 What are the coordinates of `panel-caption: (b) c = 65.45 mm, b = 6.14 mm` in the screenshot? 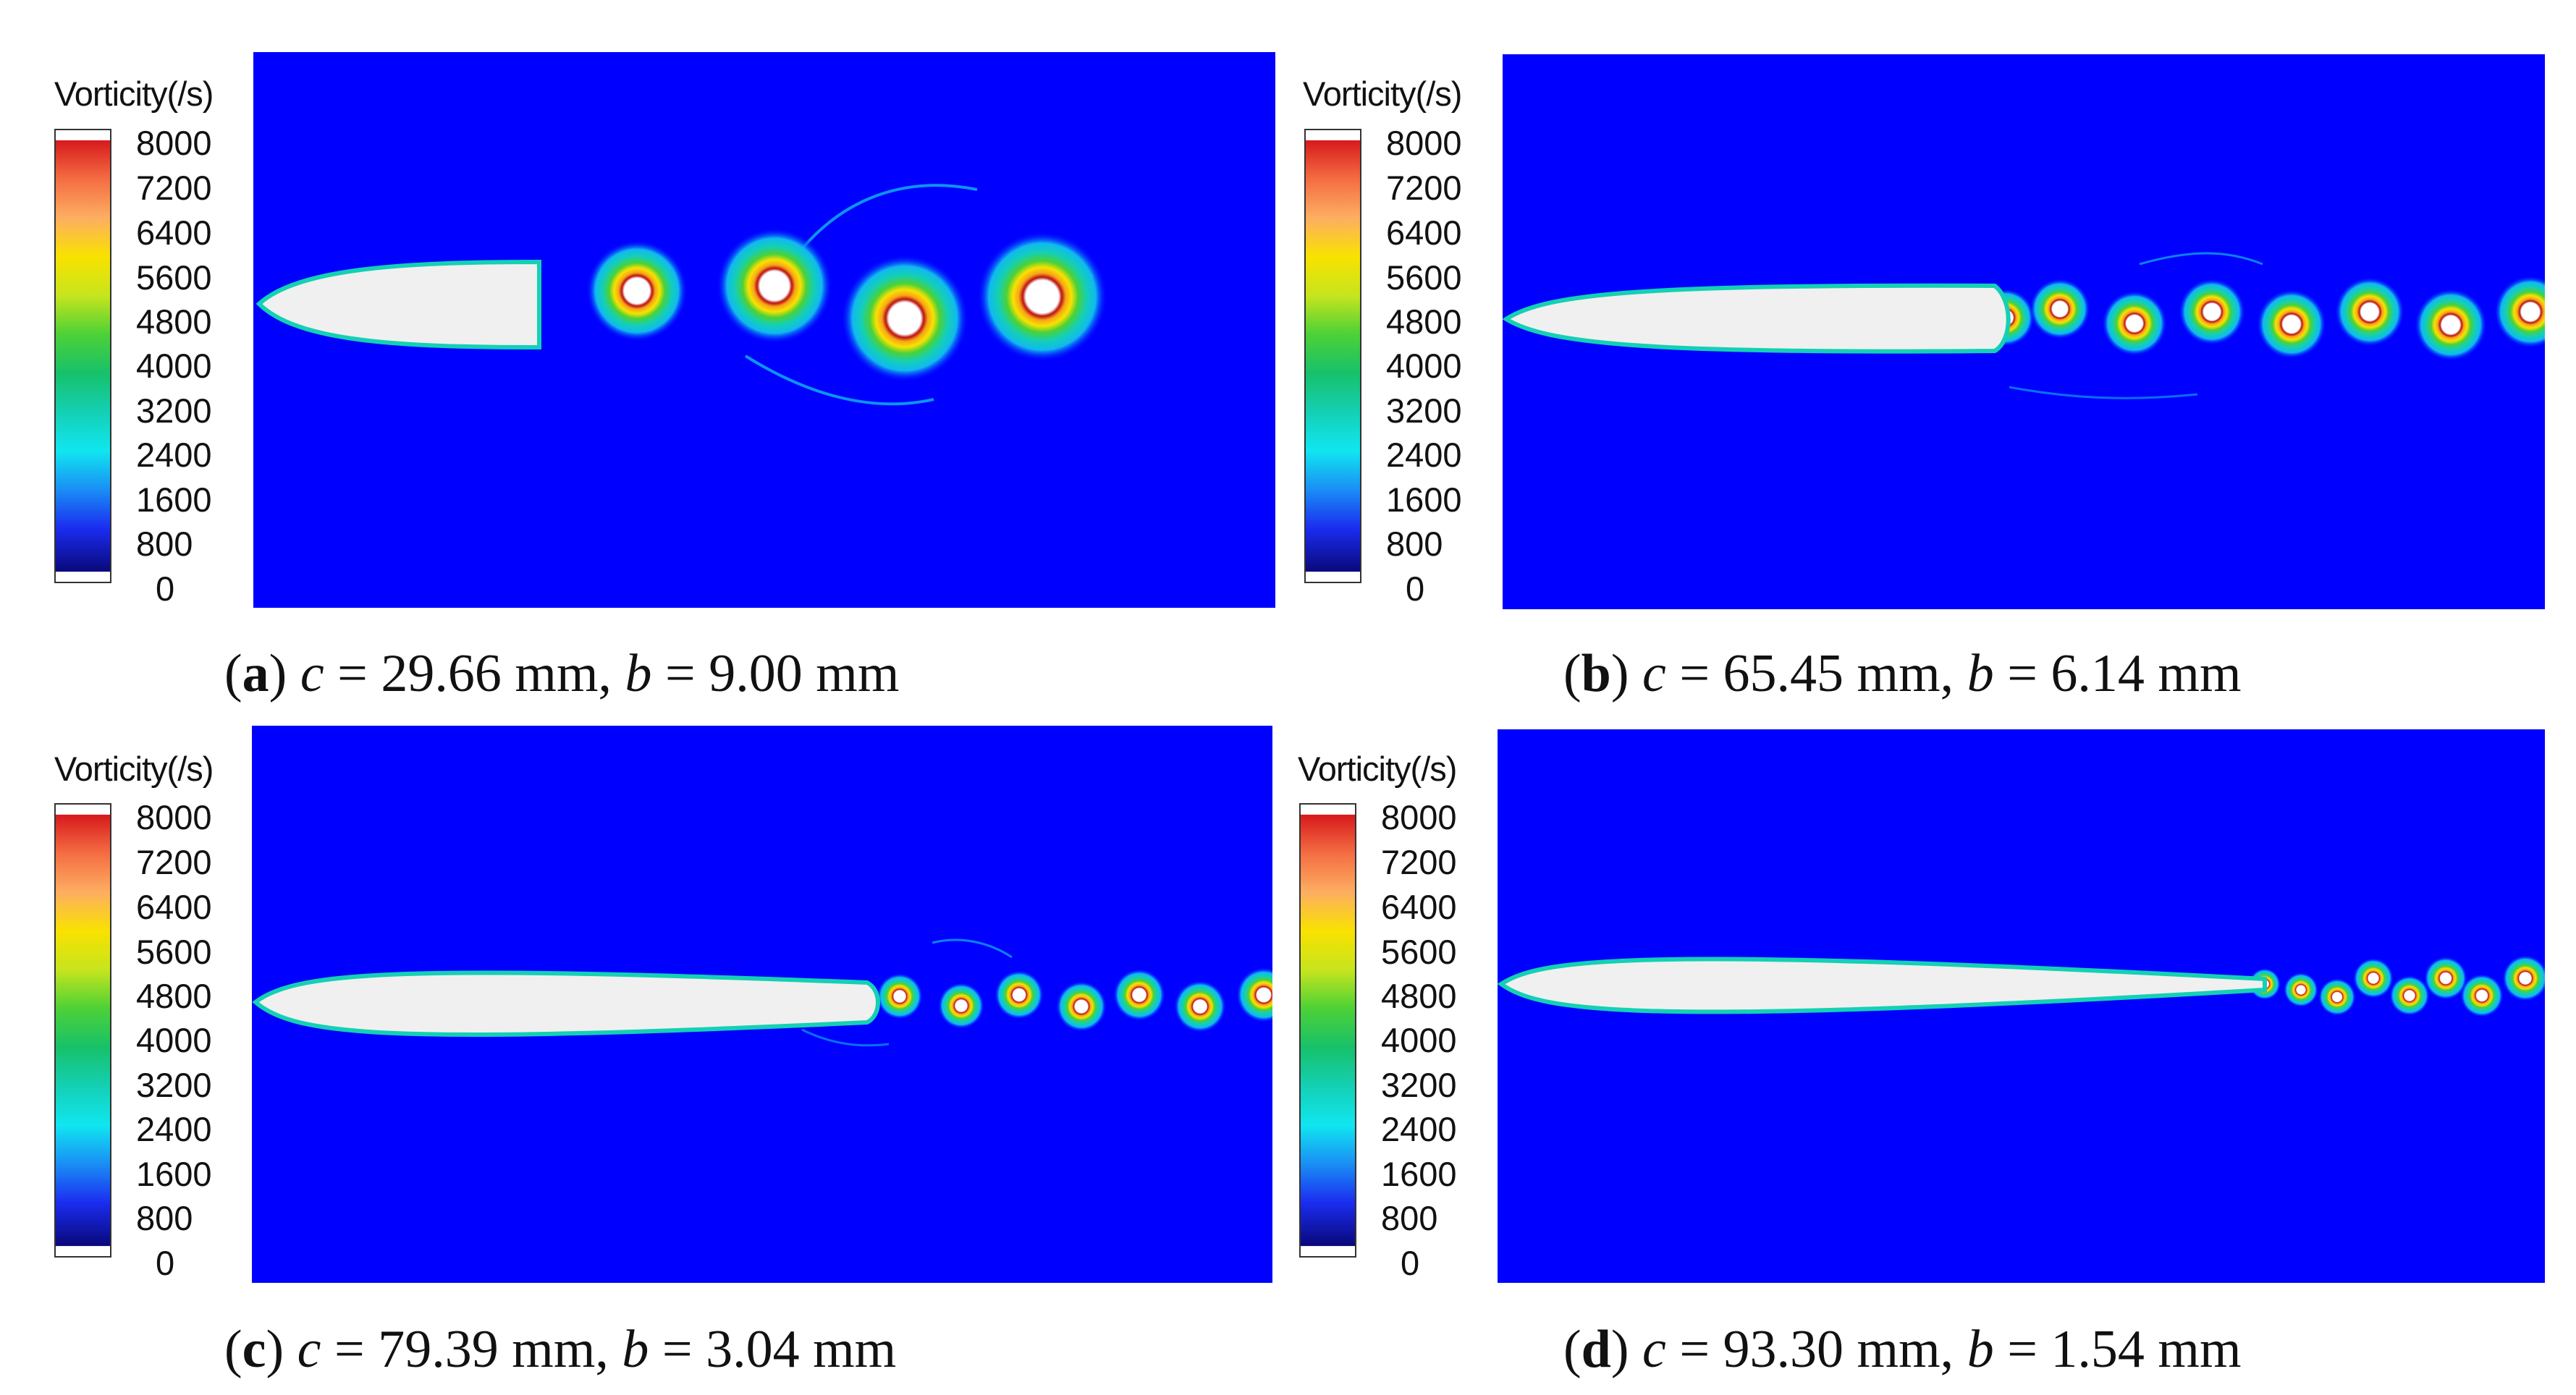 It's located at (1902, 673).